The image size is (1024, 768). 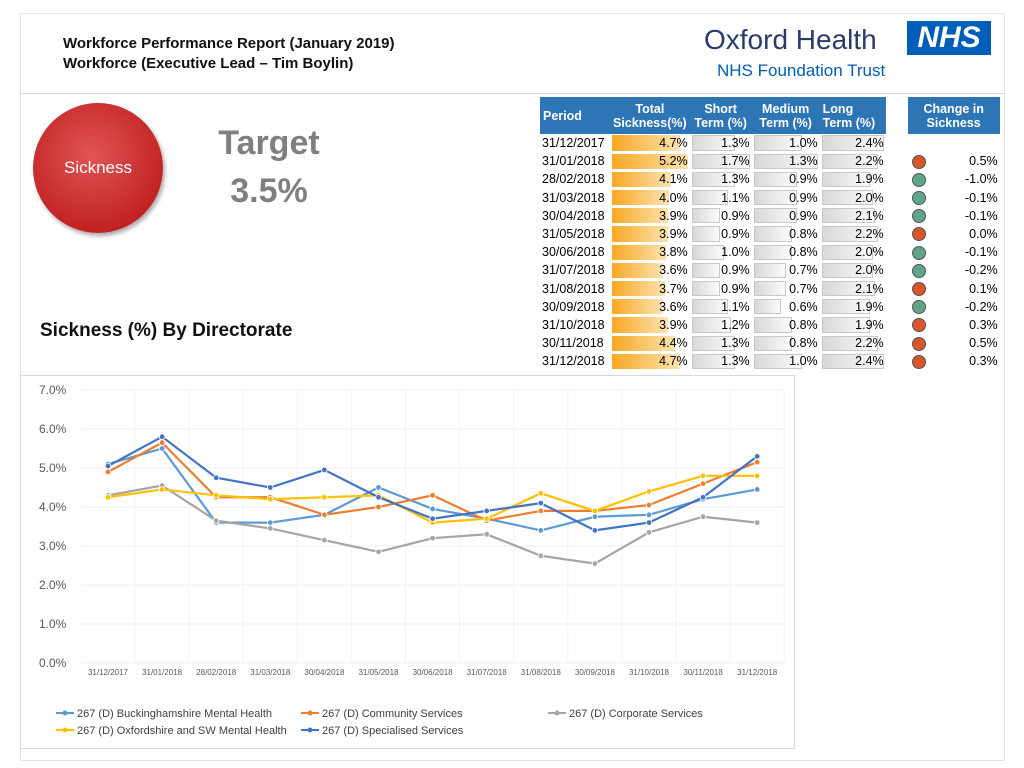 What do you see at coordinates (735, 161) in the screenshot?
I see `short-value: 1.7%` at bounding box center [735, 161].